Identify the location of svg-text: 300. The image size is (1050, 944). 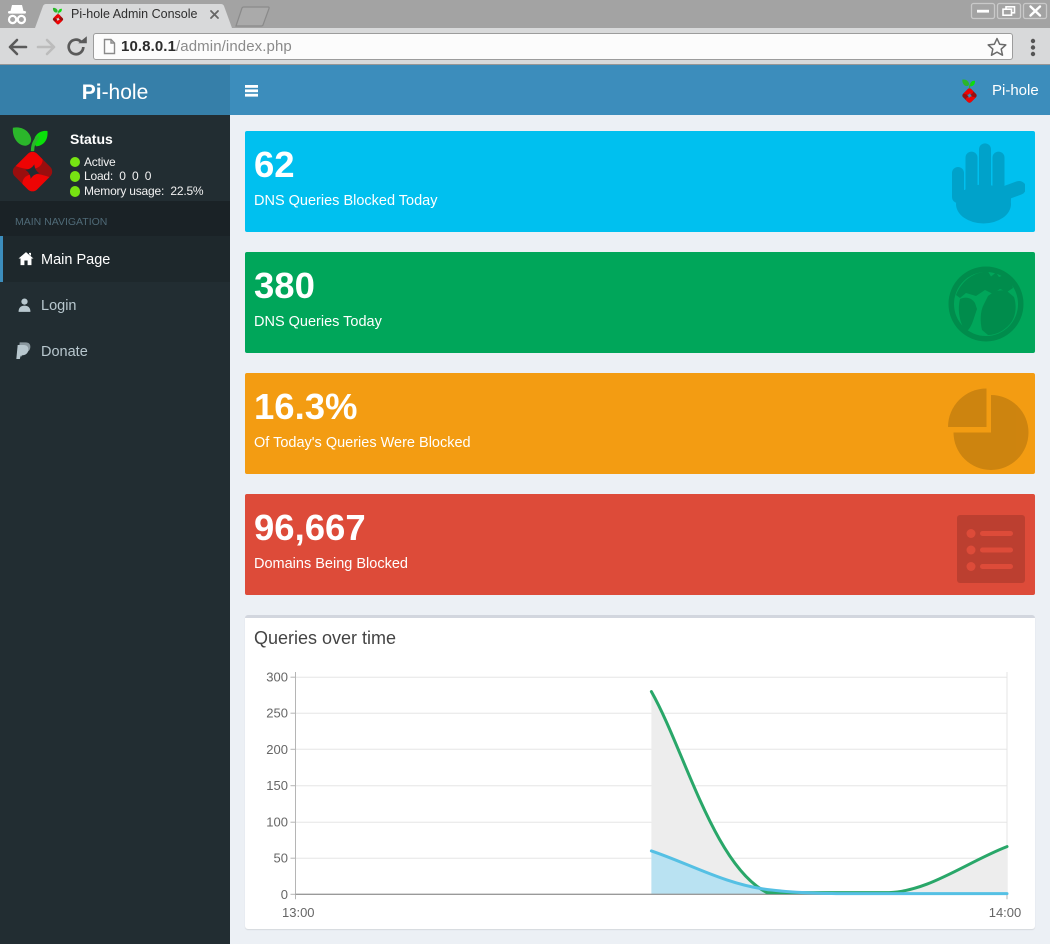
(277, 677).